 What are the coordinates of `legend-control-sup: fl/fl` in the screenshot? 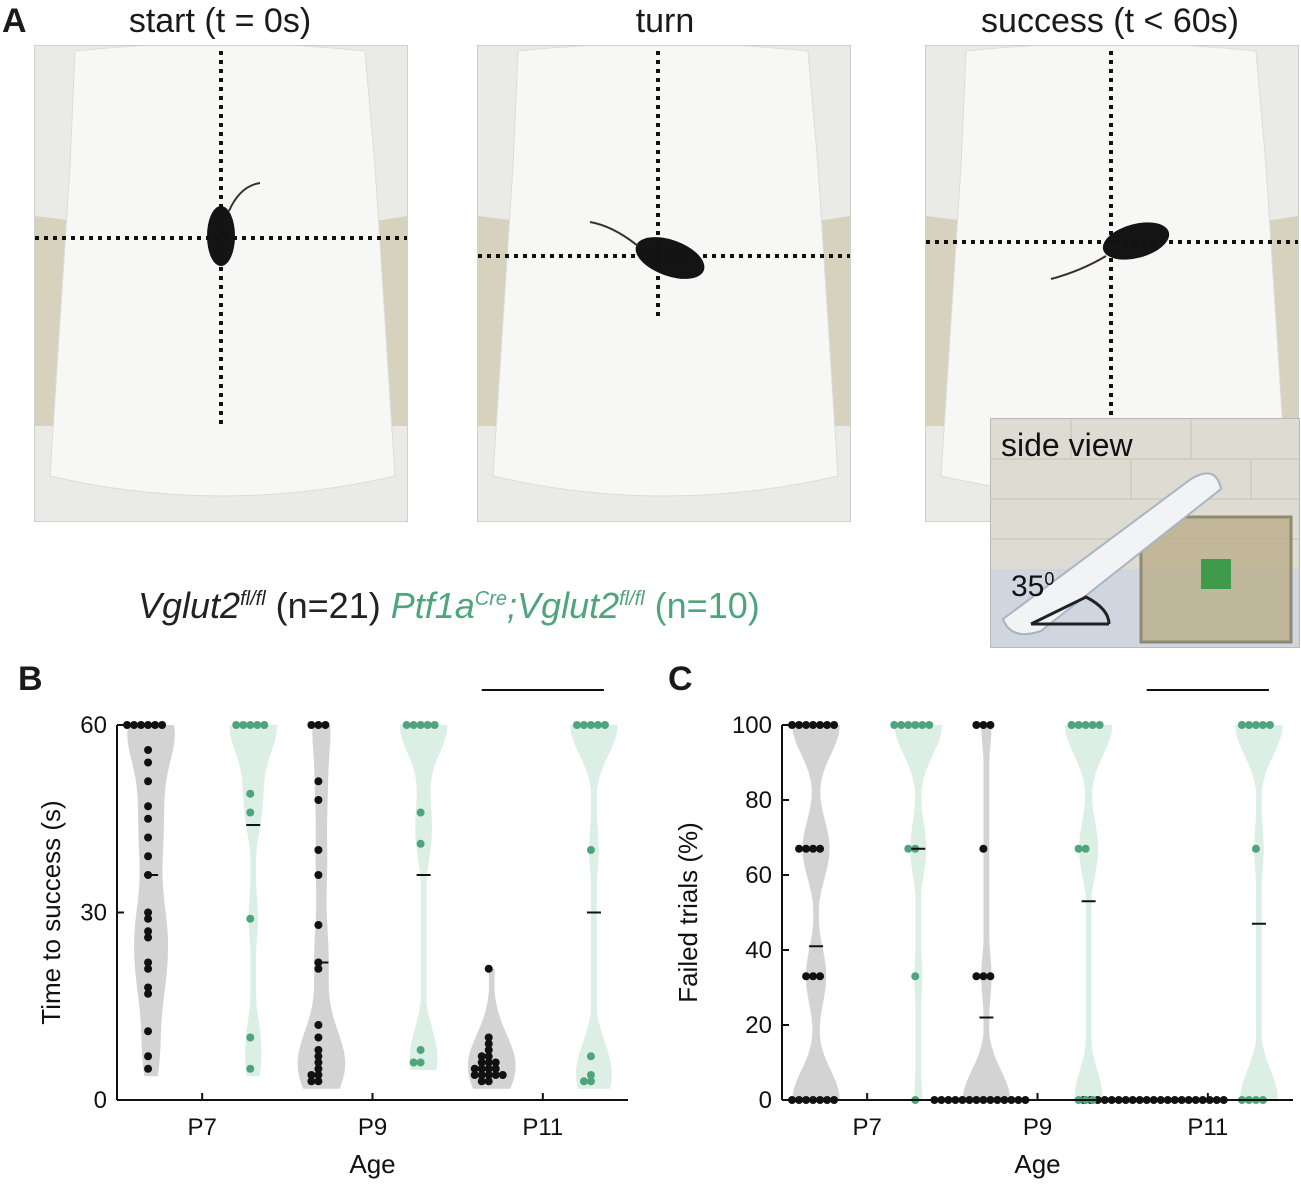 It's located at (253, 599).